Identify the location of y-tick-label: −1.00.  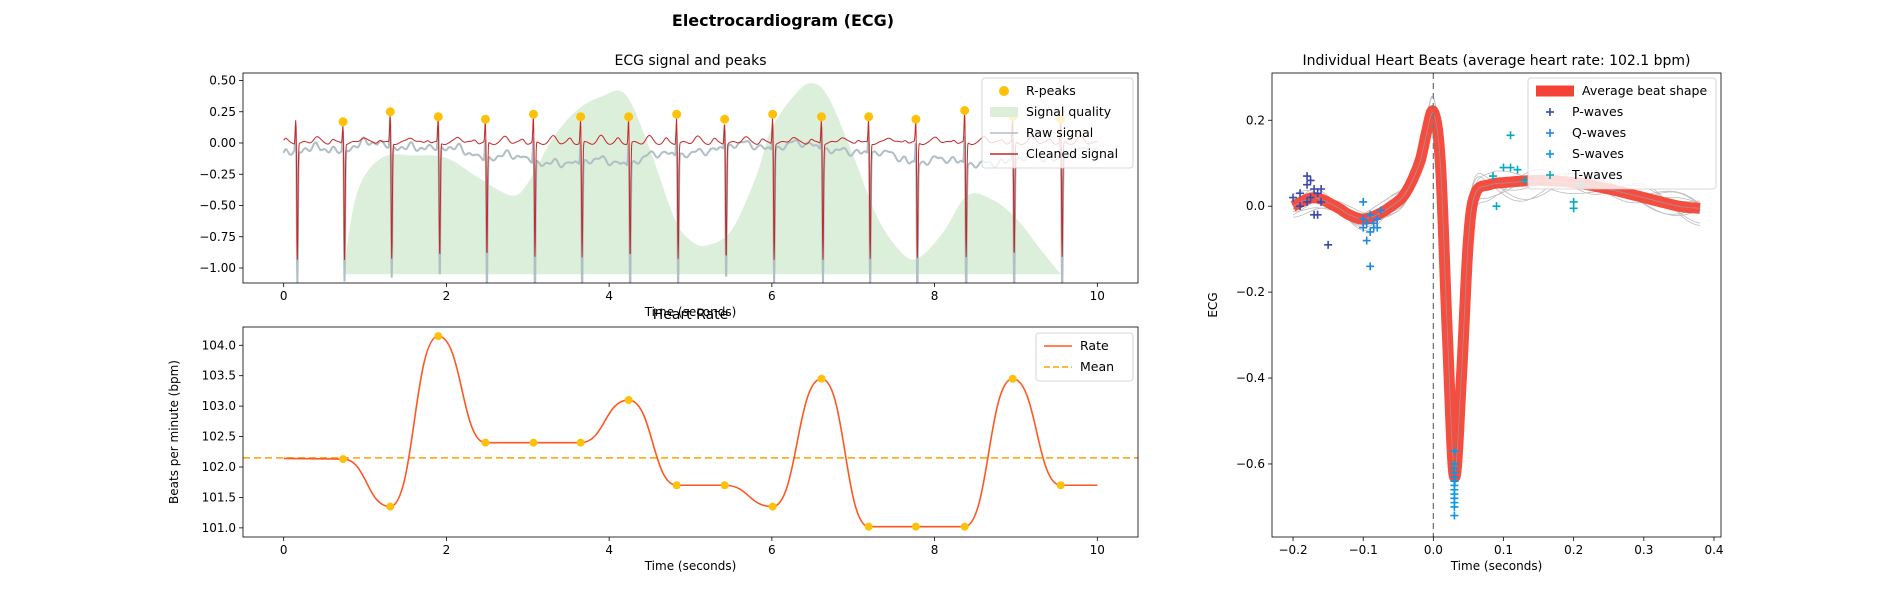
(217, 268).